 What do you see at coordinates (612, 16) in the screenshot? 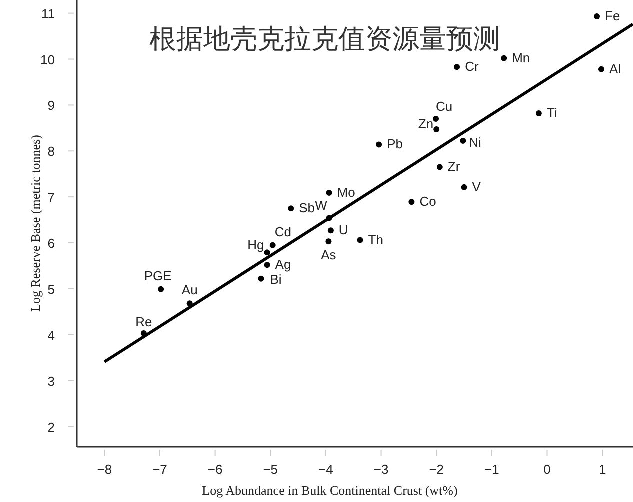
I see `series-label: Fe` at bounding box center [612, 16].